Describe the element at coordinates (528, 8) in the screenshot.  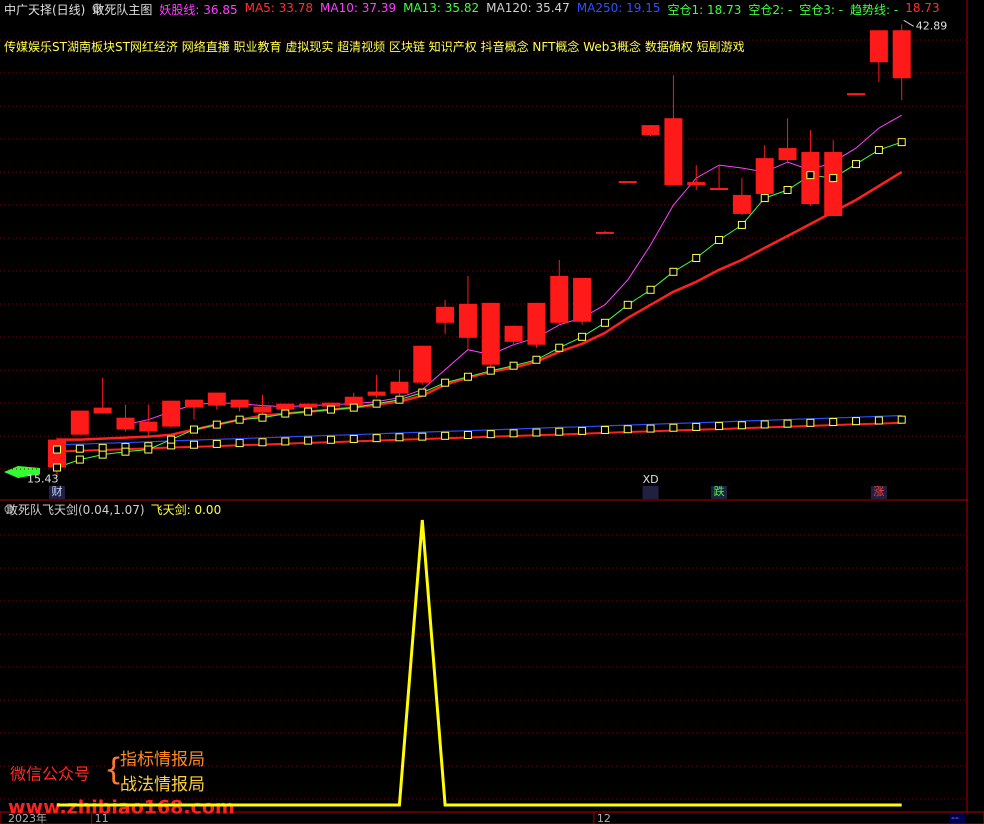
I see `header-item: MA120: 35.47` at that location.